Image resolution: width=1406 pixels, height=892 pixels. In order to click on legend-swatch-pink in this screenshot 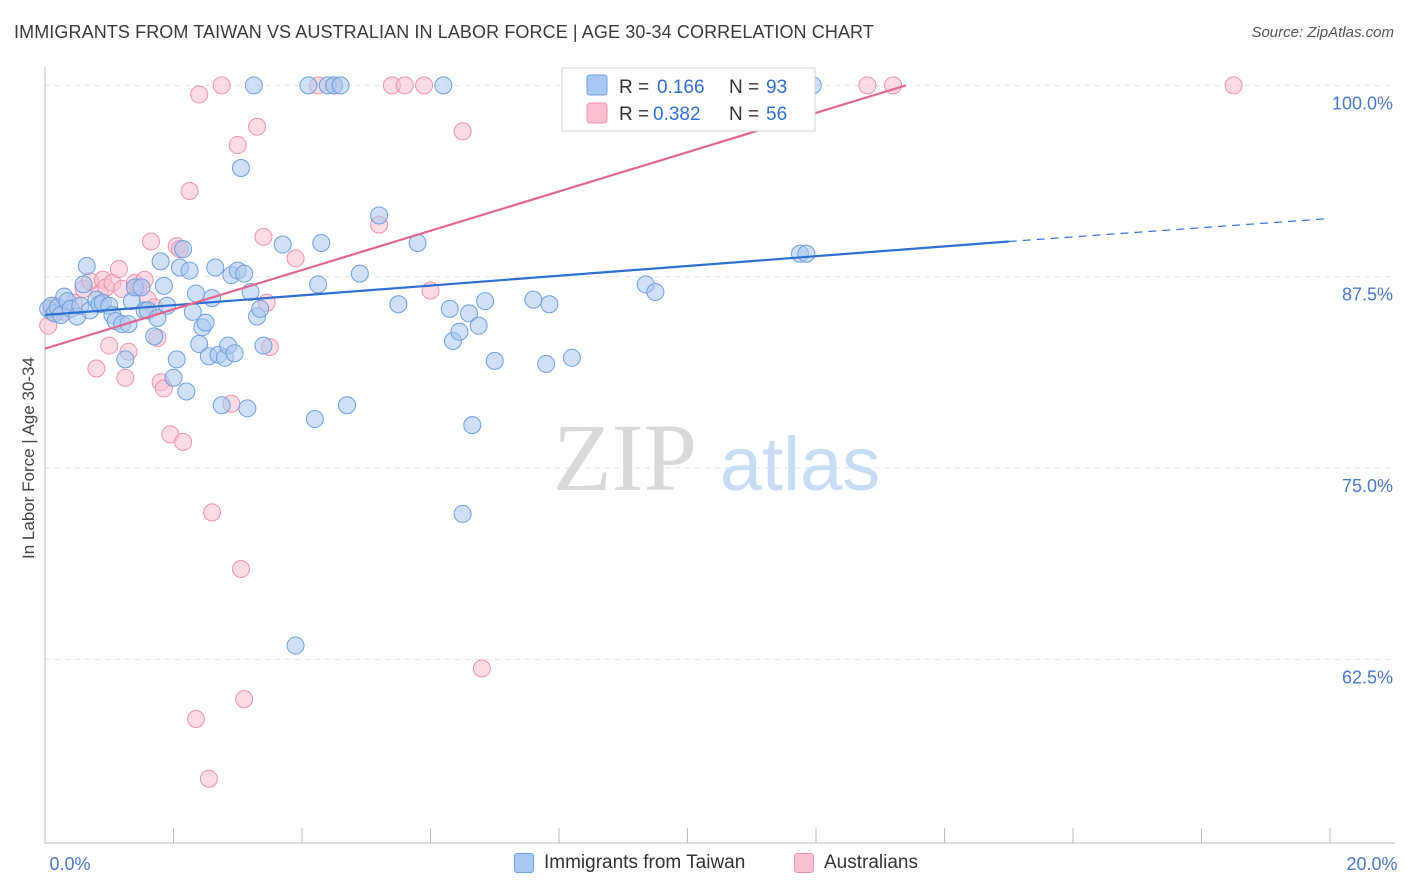, I will do `click(597, 113)`.